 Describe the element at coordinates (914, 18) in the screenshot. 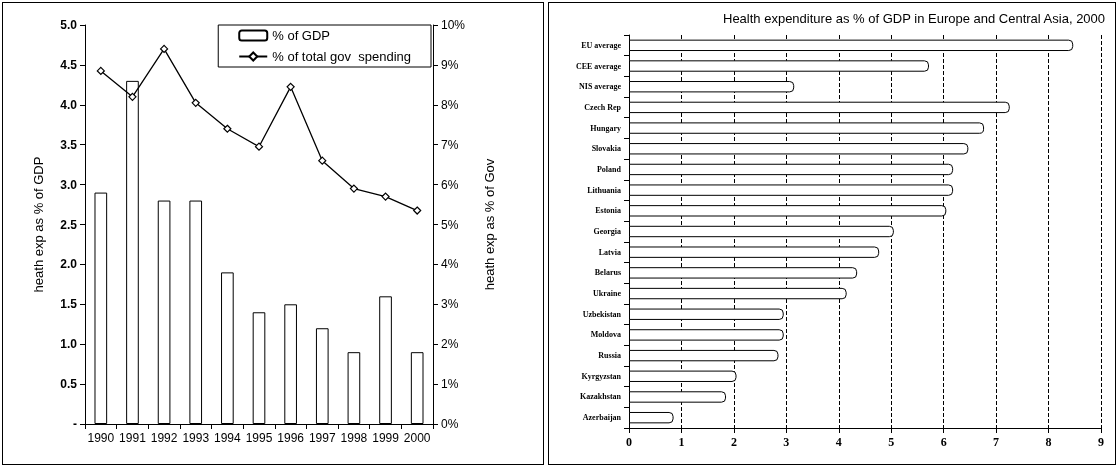

I see `chart-title: Health expenditure as % of GDP in Europe and Central Asia, 2000` at that location.